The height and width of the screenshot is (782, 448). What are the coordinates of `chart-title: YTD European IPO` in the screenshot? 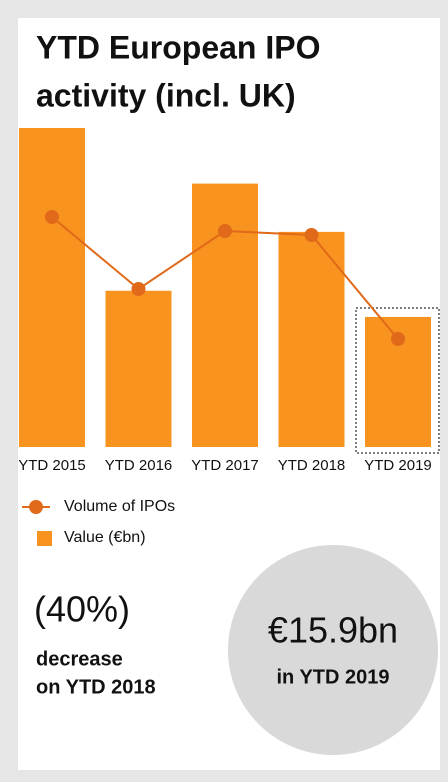 It's located at (178, 47).